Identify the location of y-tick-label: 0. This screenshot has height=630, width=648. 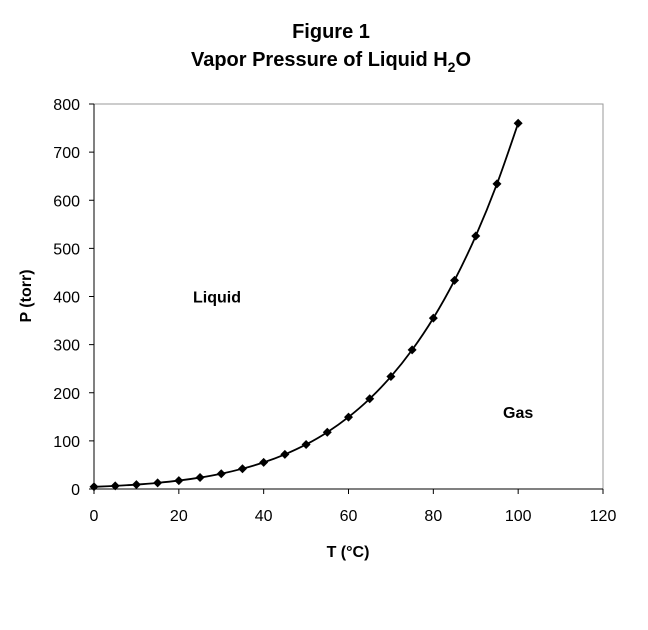
(75, 490).